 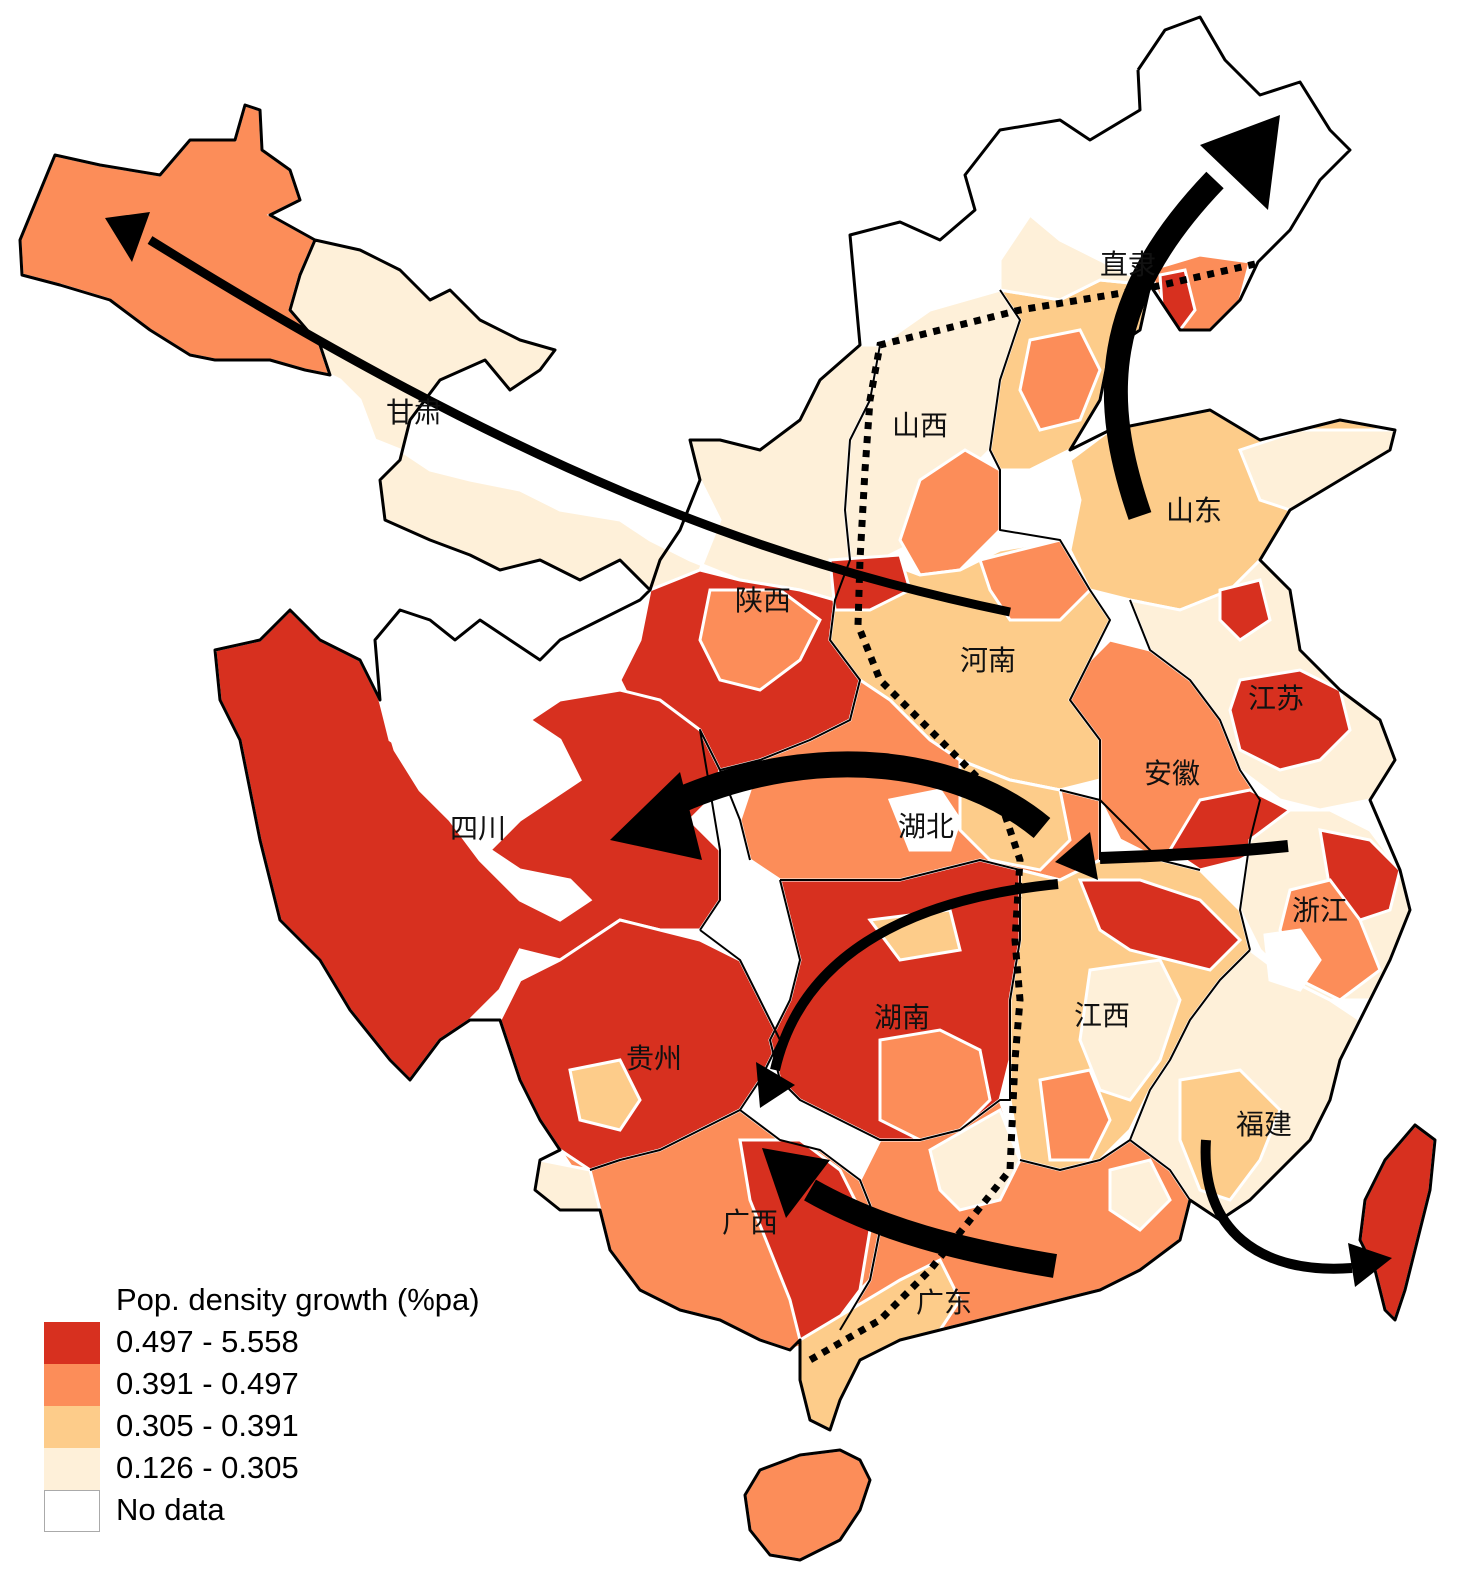 I want to click on legend-item: 0.391 - 0.497, so click(x=282, y=1385).